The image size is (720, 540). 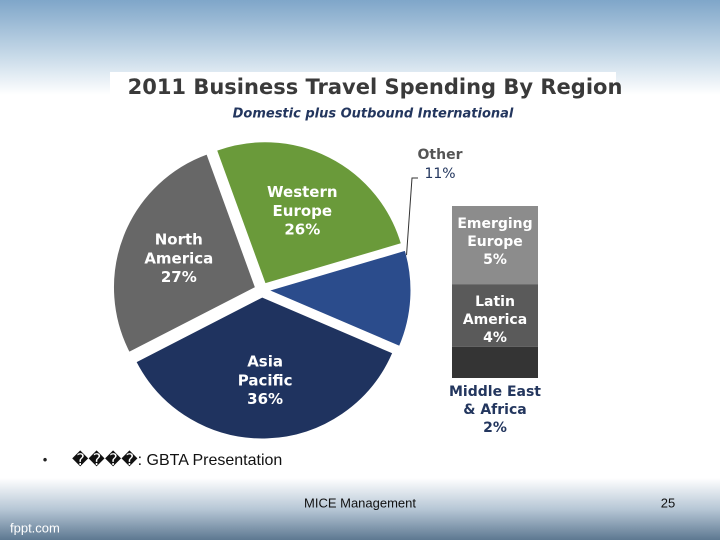 I want to click on chart-title: 2011 Business Travel Spending By Region, so click(x=375, y=87).